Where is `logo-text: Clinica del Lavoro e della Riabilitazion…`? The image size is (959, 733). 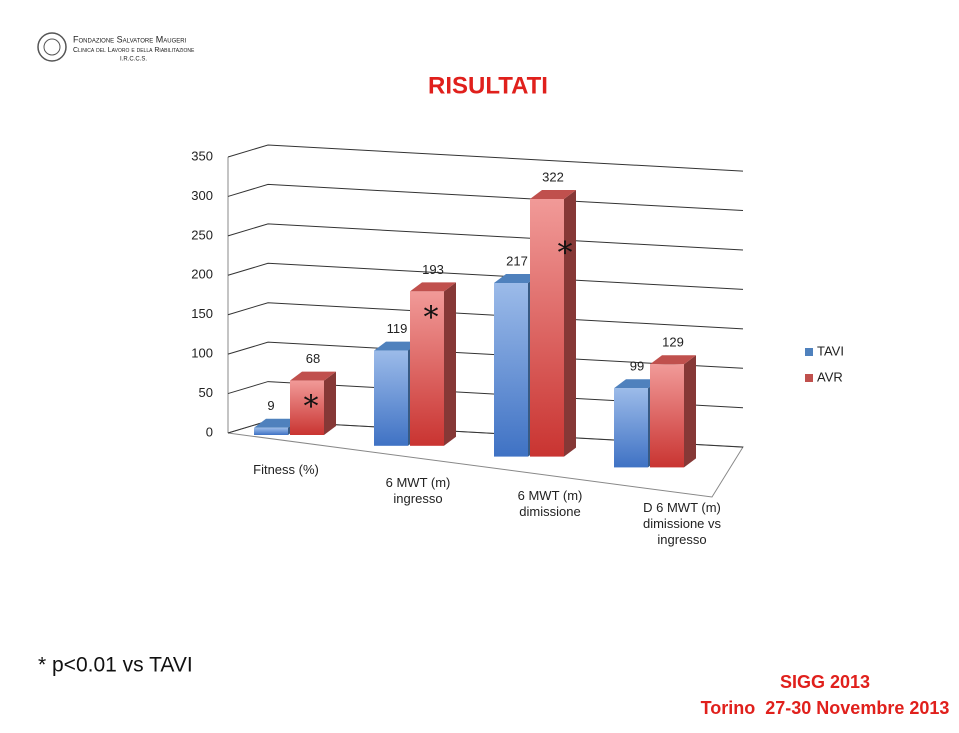
logo-text: Clinica del Lavoro e della Riabilitazion… is located at coordinates (134, 50).